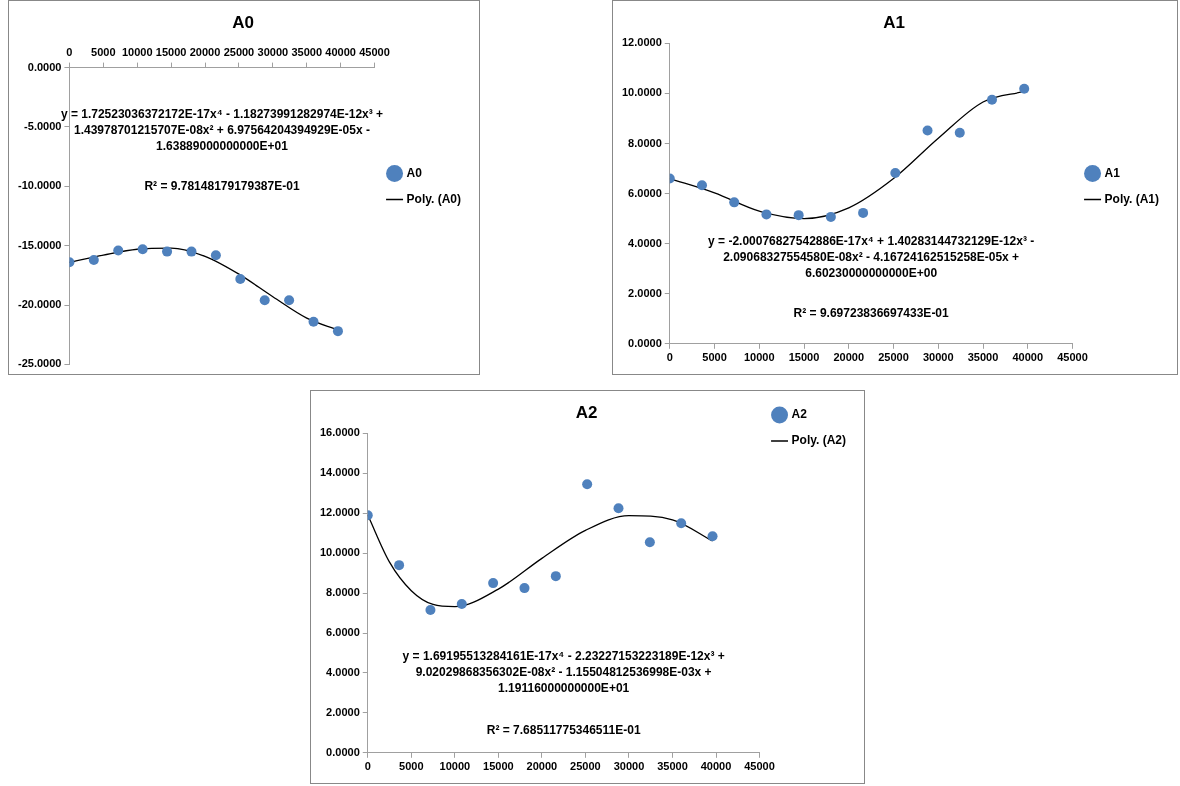 The width and height of the screenshot is (1180, 786). What do you see at coordinates (1131, 198) in the screenshot?
I see `legend-label: Poly. (A1)` at bounding box center [1131, 198].